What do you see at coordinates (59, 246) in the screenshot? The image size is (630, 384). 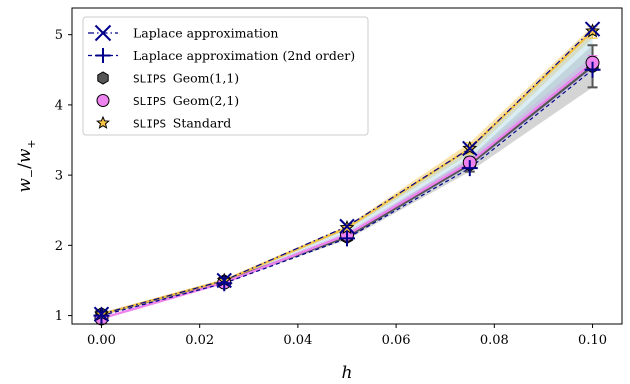 I see `y-tick-label: 2` at bounding box center [59, 246].